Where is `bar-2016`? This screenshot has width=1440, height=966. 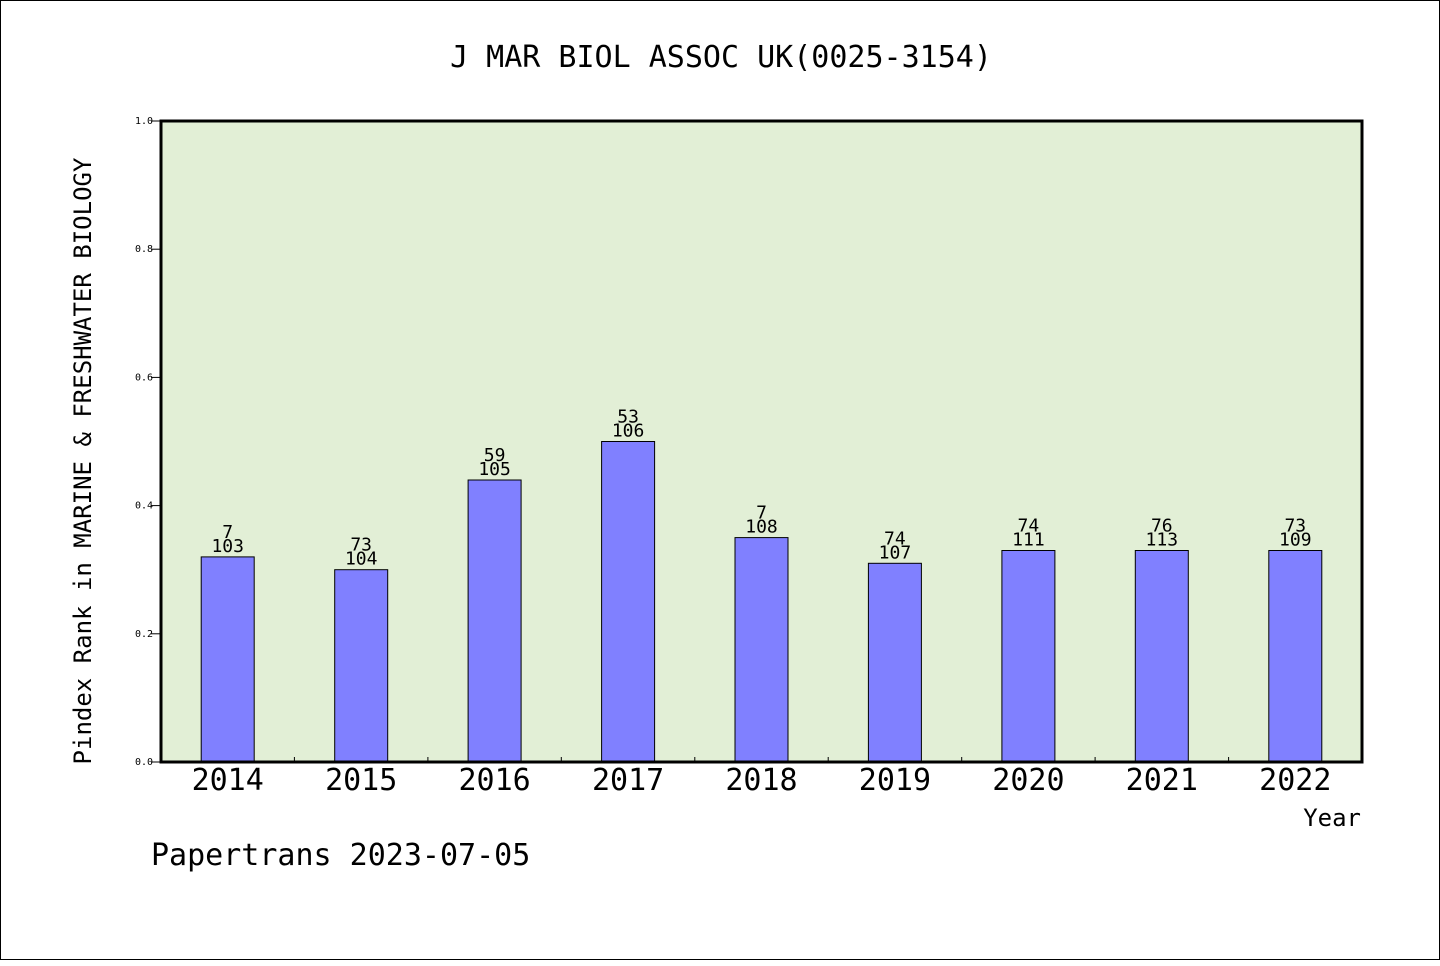 bar-2016 is located at coordinates (494, 621).